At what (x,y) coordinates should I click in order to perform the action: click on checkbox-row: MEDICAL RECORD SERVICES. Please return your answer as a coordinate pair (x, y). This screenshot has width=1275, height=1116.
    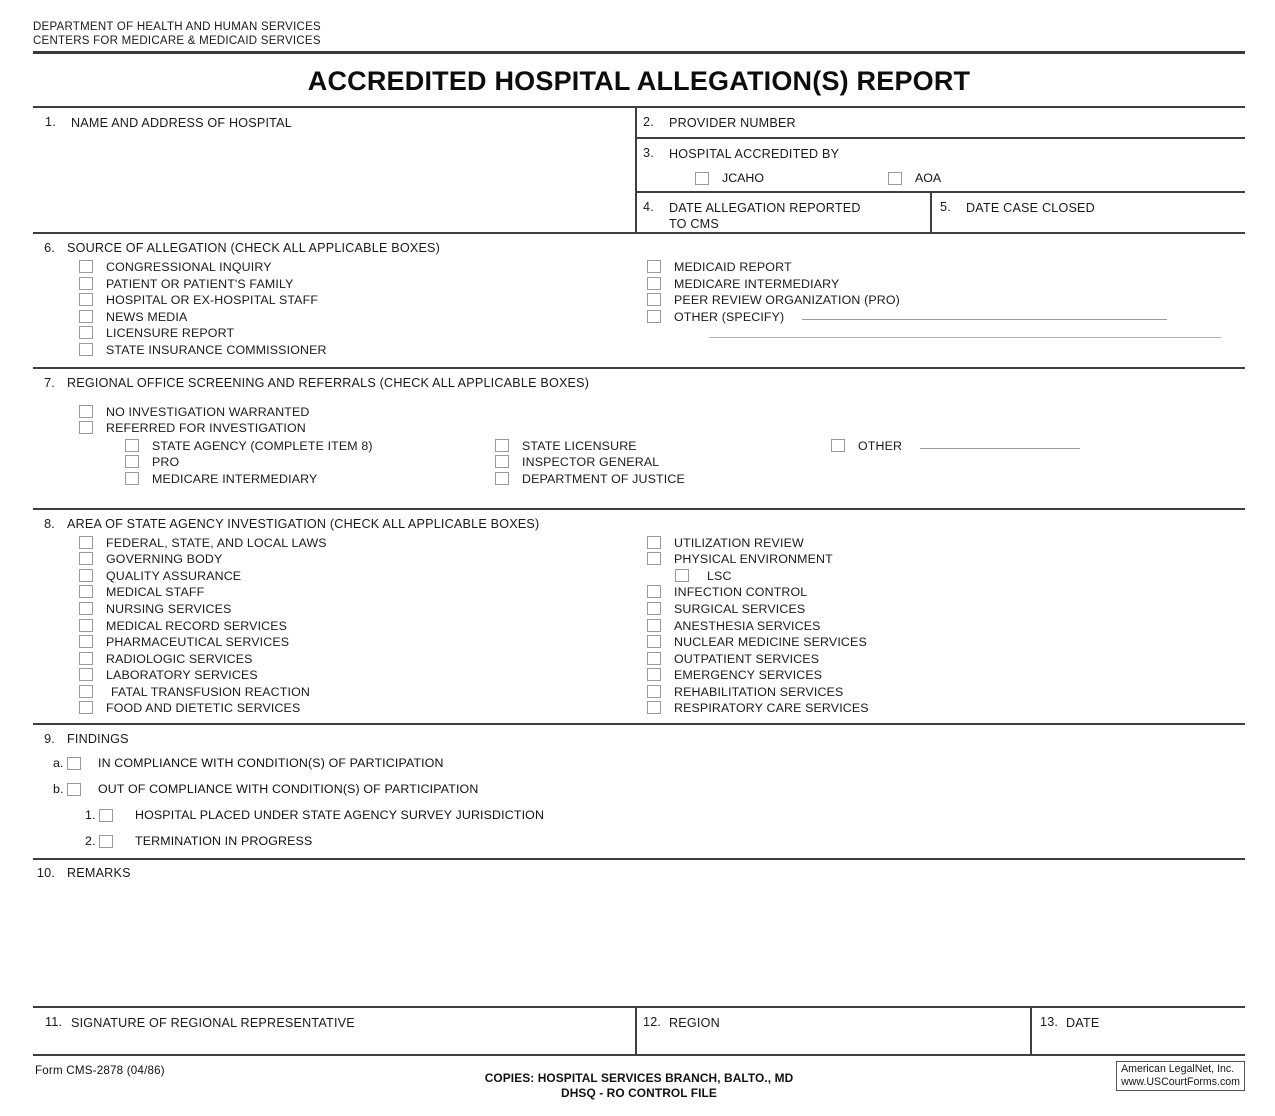
    Looking at the image, I should click on (335, 626).